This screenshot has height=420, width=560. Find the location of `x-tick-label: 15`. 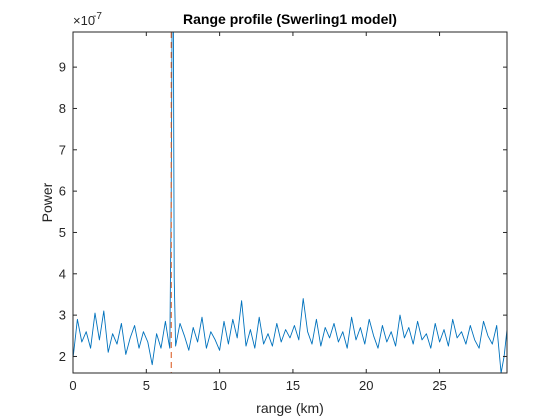

x-tick-label: 15 is located at coordinates (293, 385).